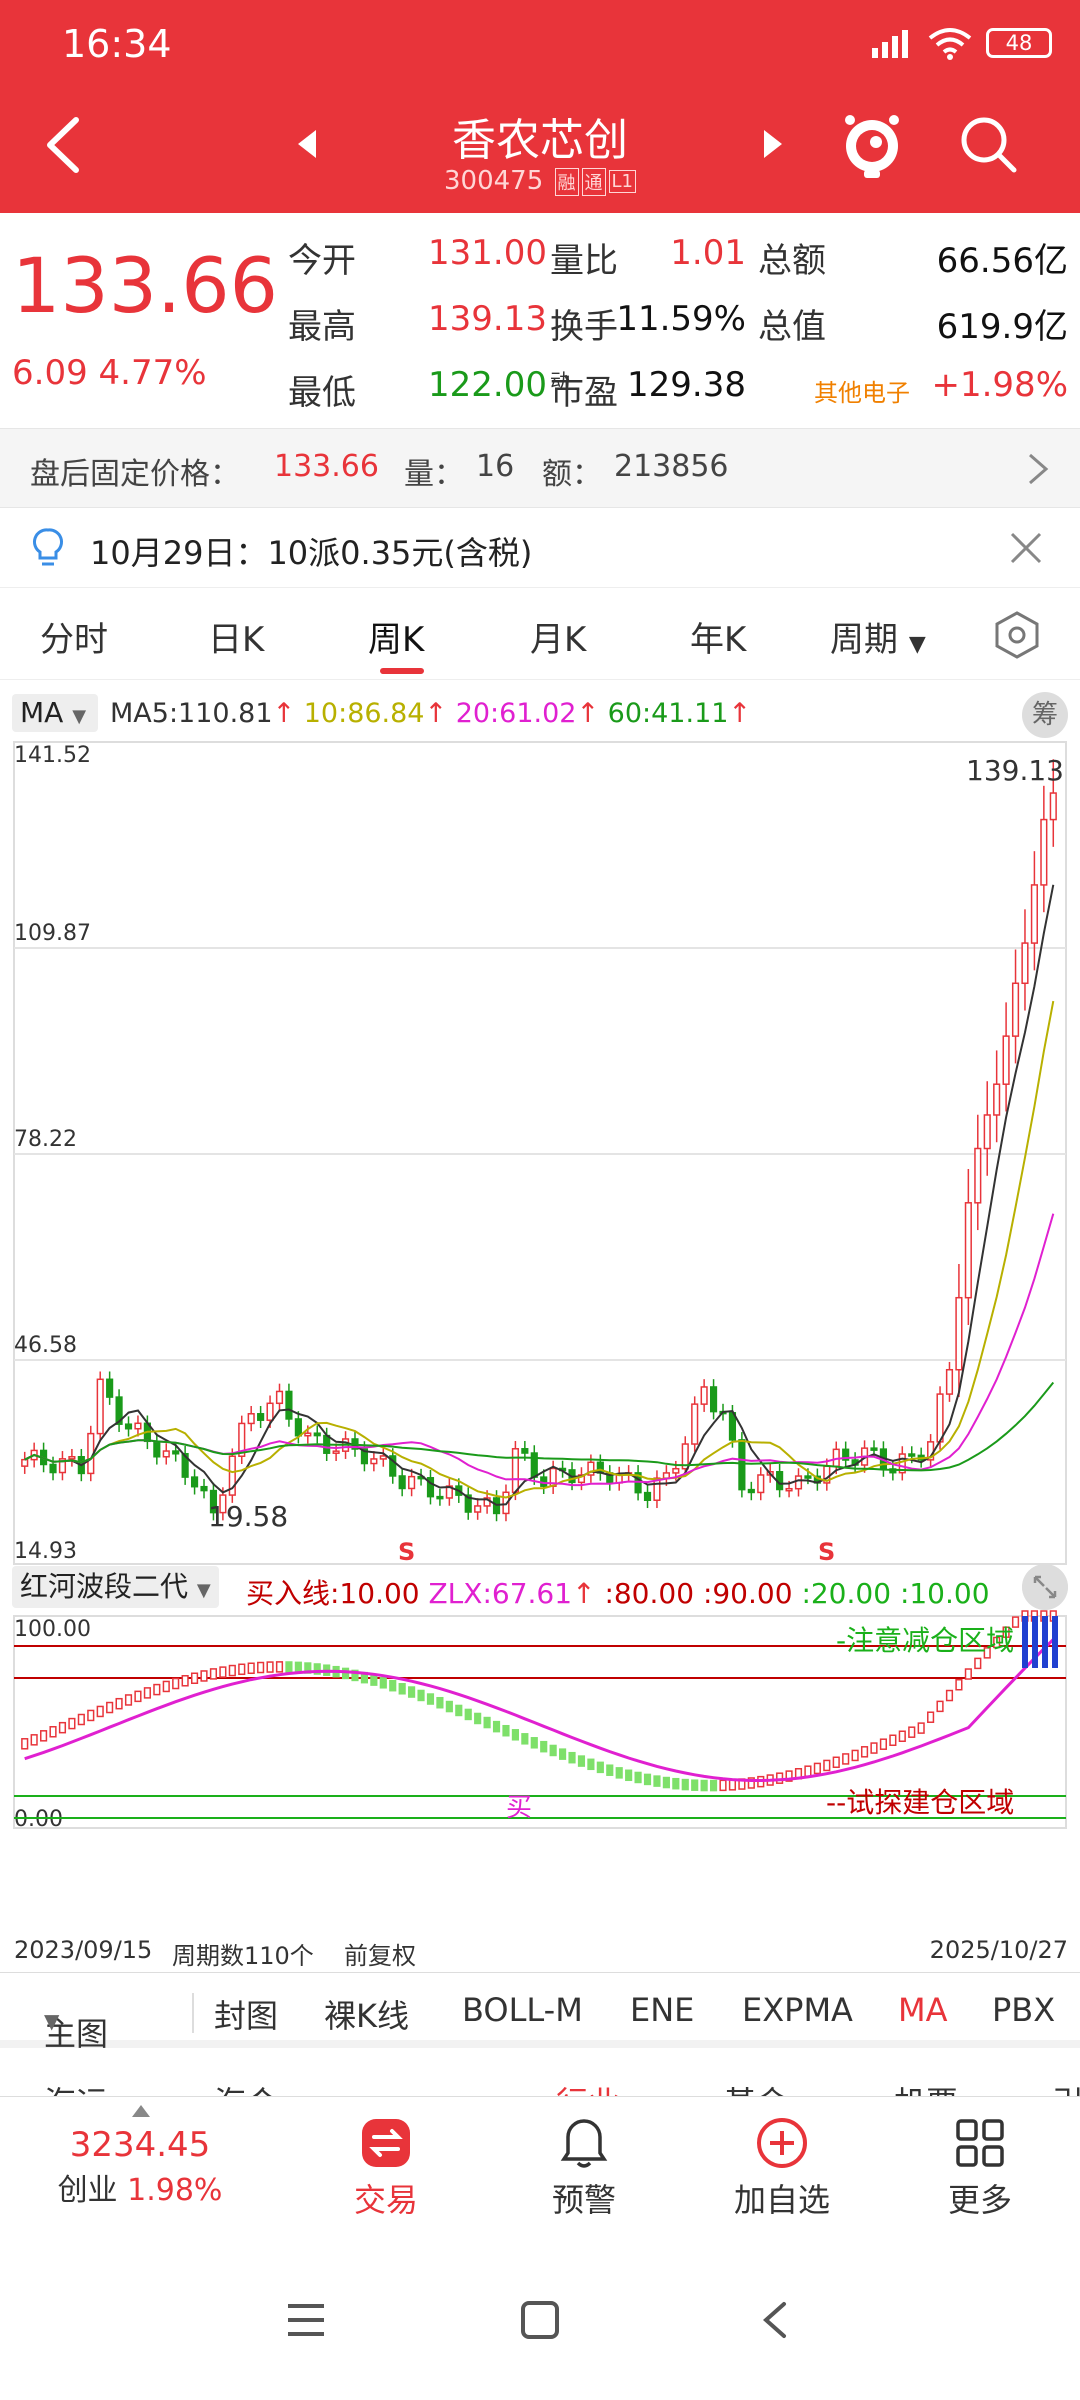 Image resolution: width=1080 pixels, height=2400 pixels. I want to click on indicator-pane-frame, so click(540, 1722).